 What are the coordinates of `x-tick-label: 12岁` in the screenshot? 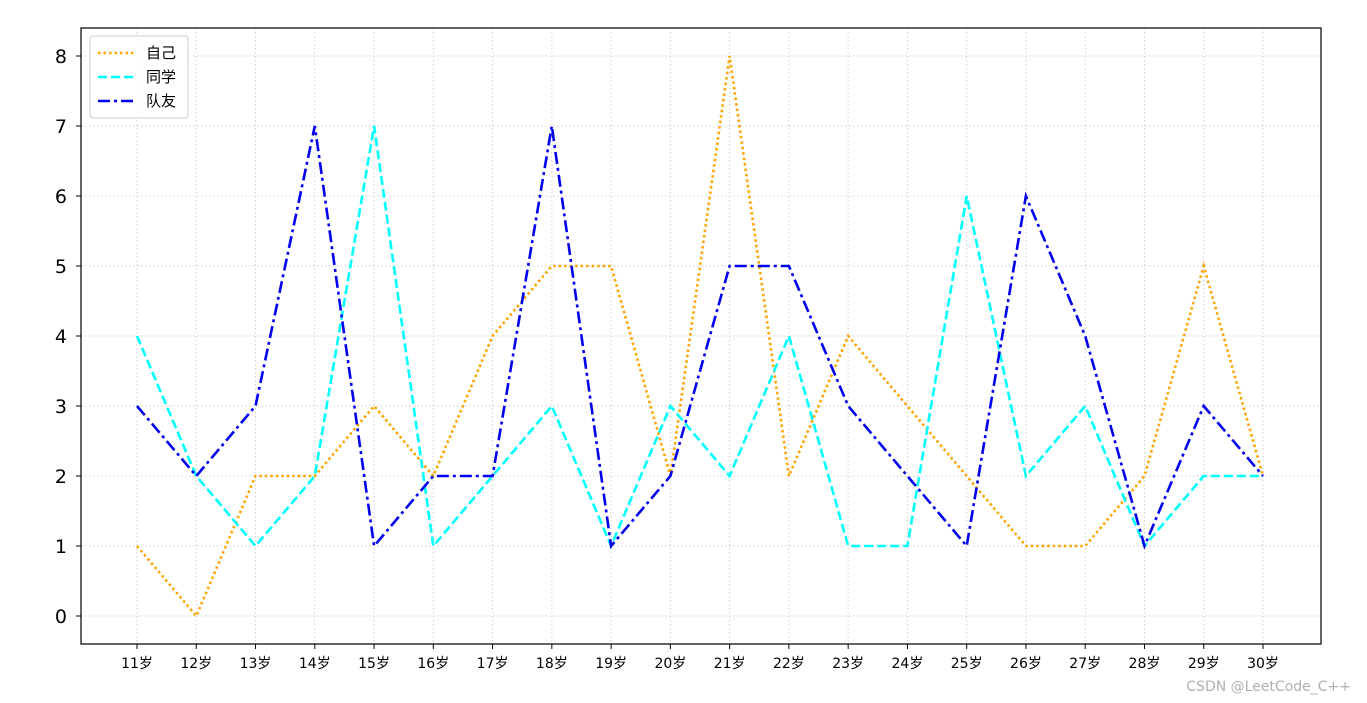 It's located at (196, 664).